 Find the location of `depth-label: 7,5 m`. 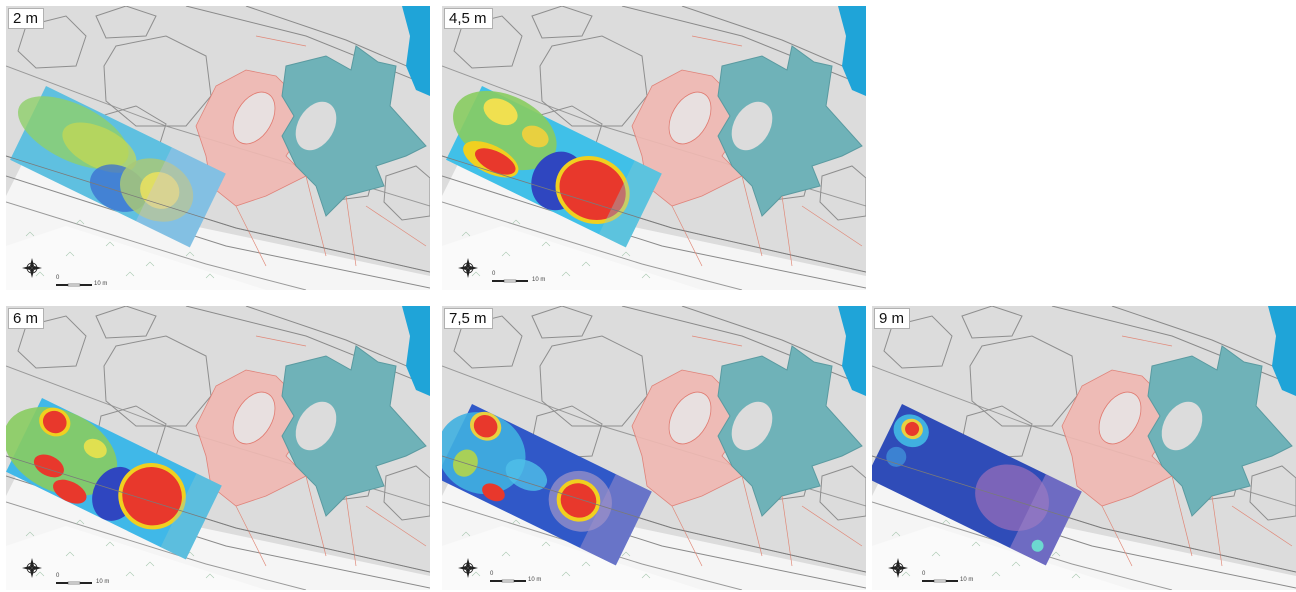

depth-label: 7,5 m is located at coordinates (468, 318).